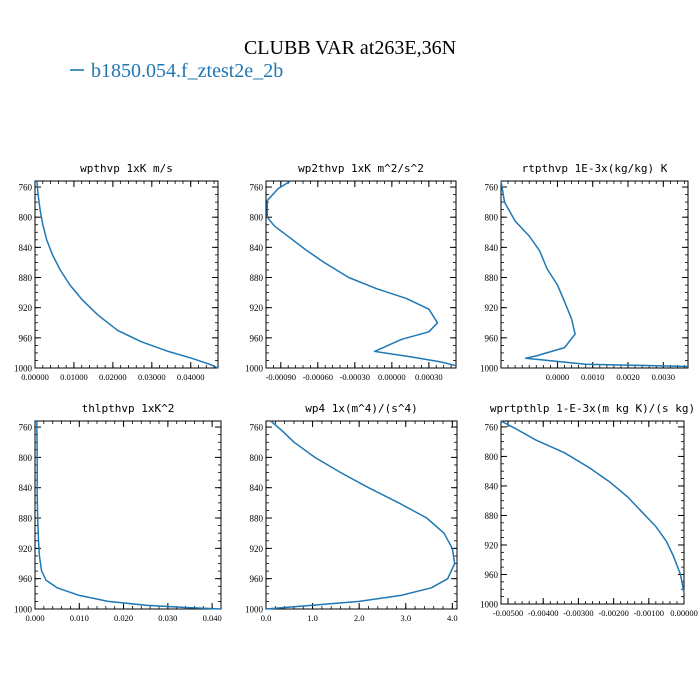 Image resolution: width=700 pixels, height=700 pixels. Describe the element at coordinates (187, 71) in the screenshot. I see `legend-label: b1850.054.f_ztest2e_2b` at that location.